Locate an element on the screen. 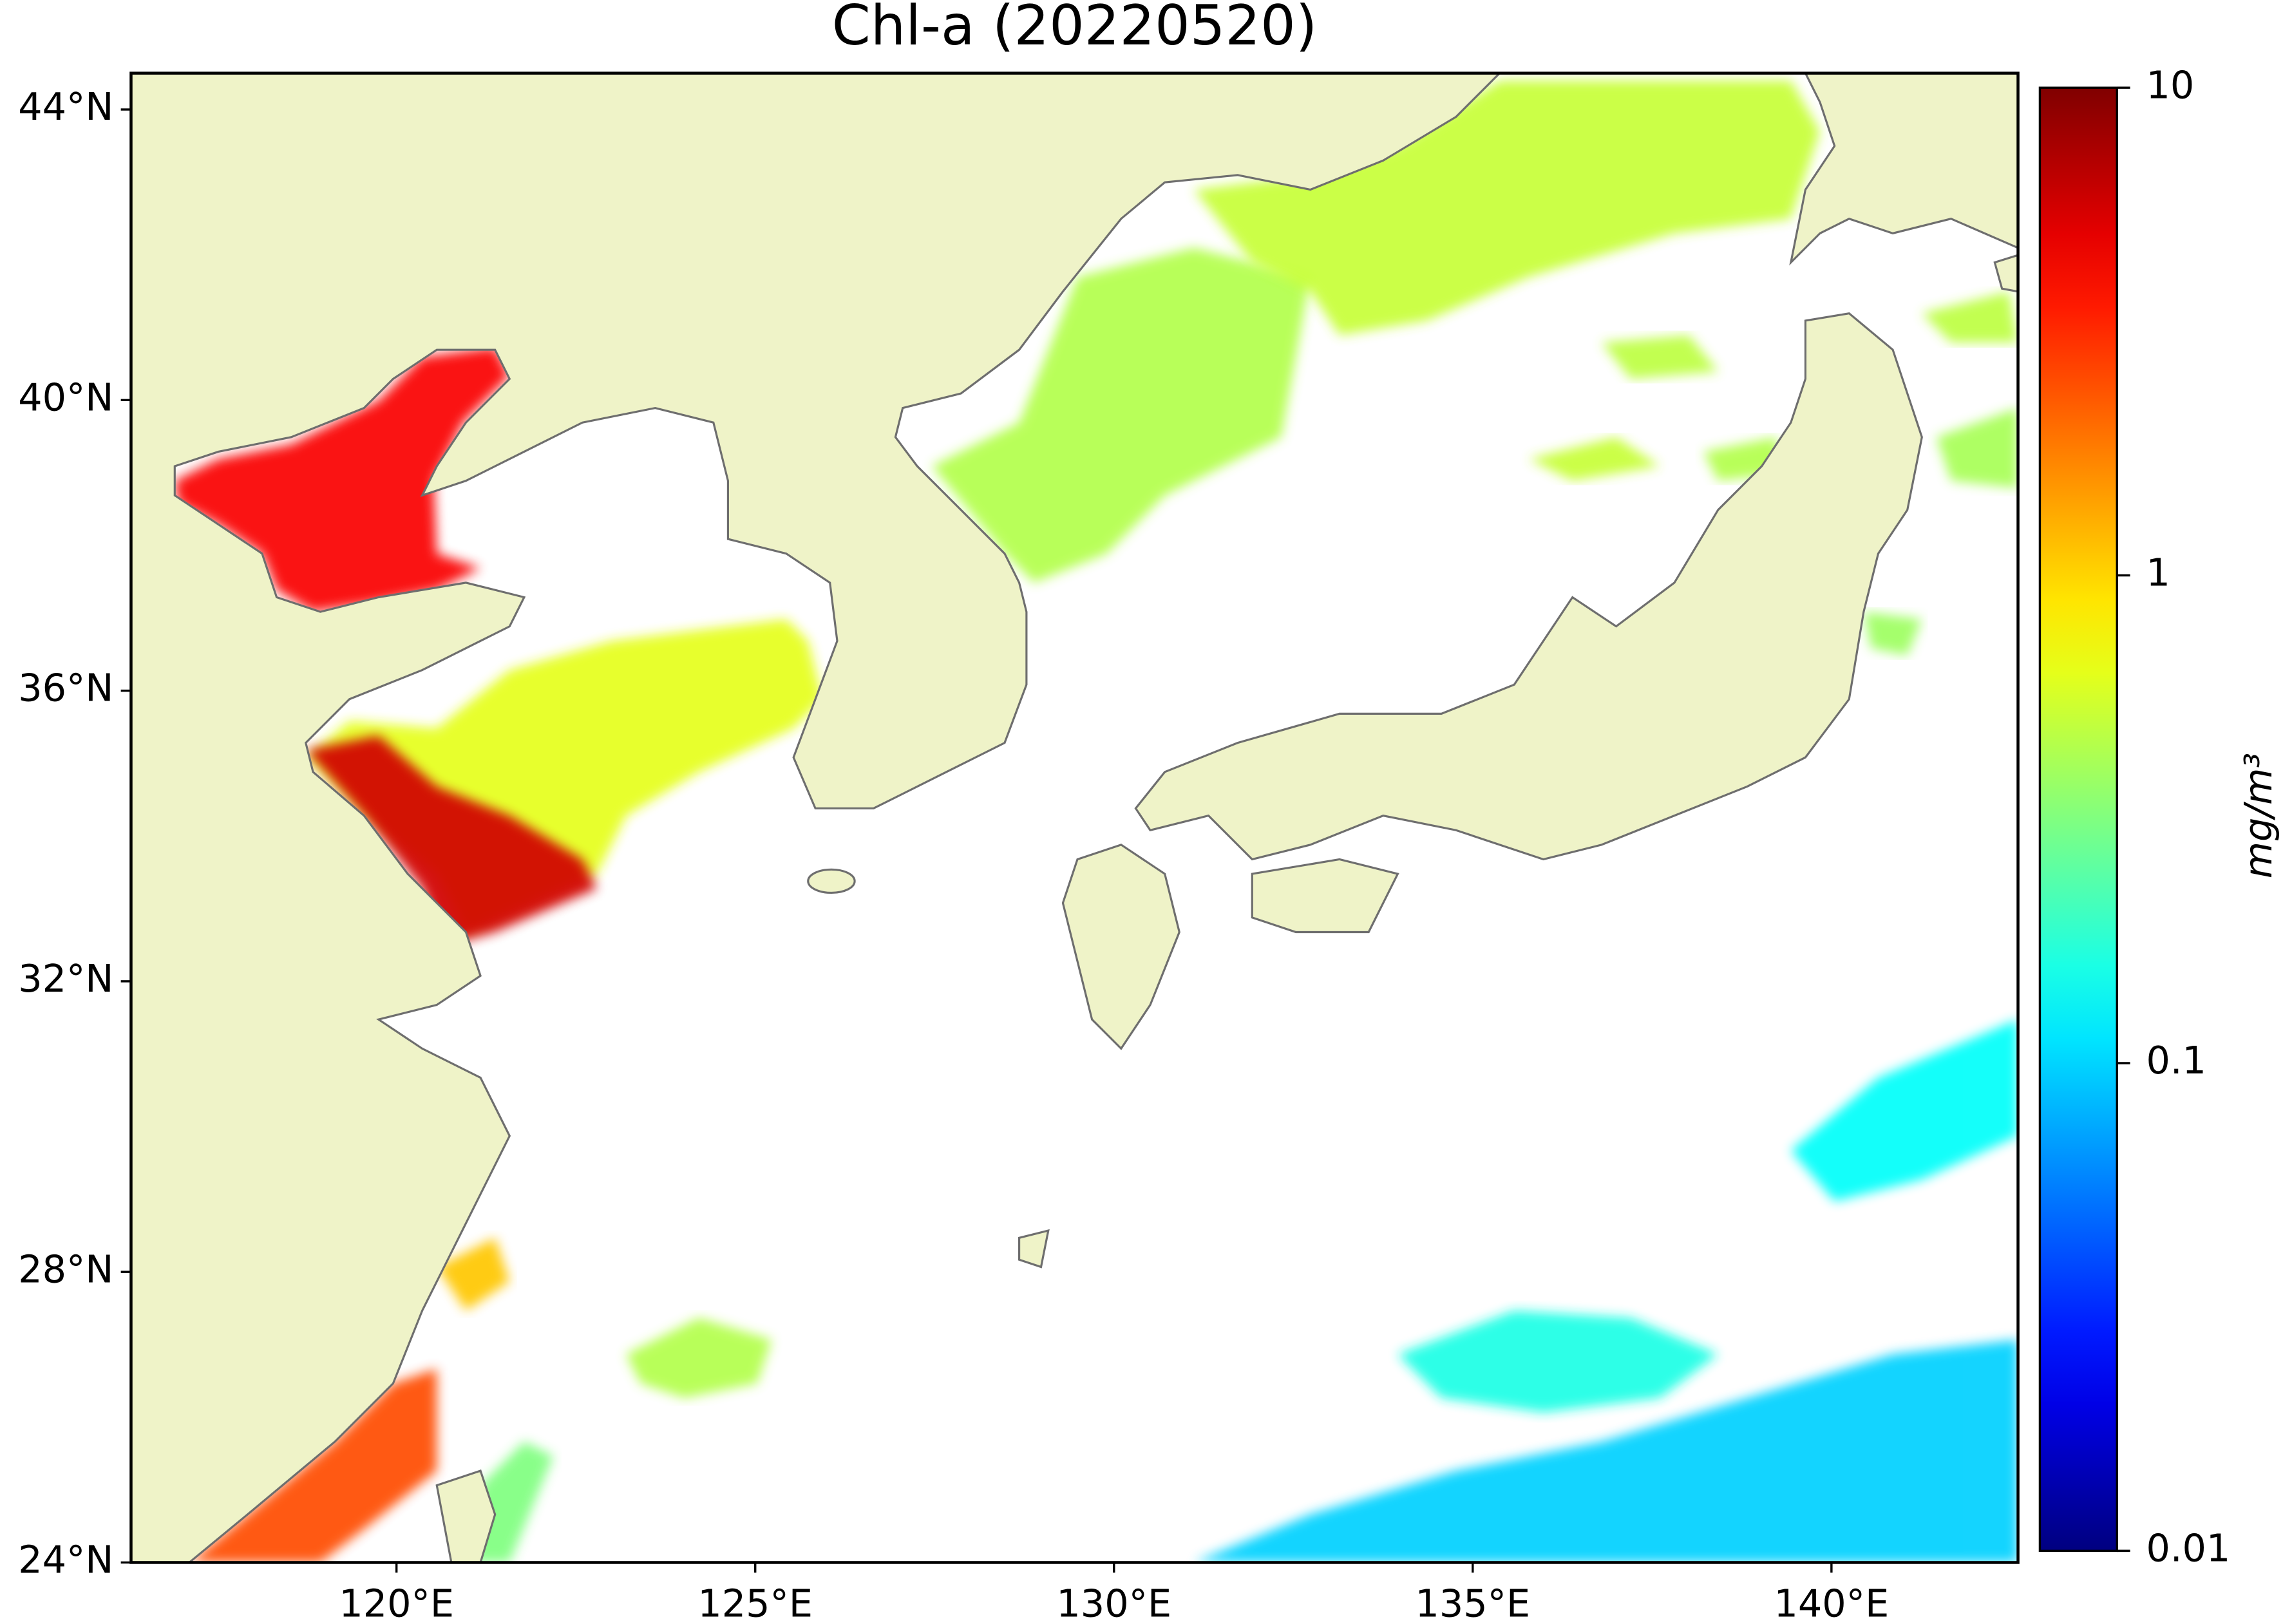 This screenshot has height=1624, width=2283. y-tick-label: 24°N is located at coordinates (65, 1560).